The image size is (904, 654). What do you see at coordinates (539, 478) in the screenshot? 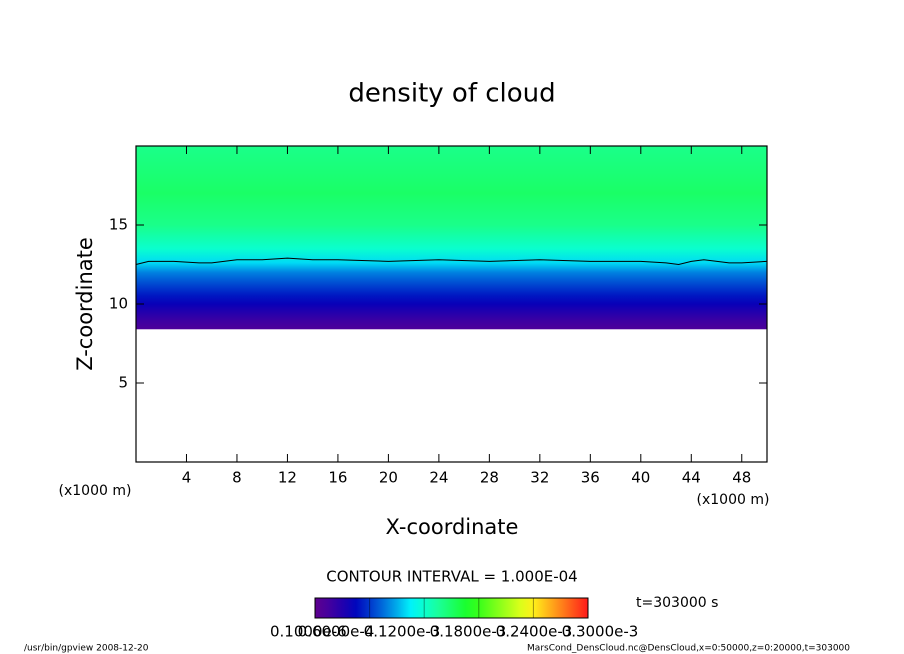
I see `x-tick-label: 32` at bounding box center [539, 478].